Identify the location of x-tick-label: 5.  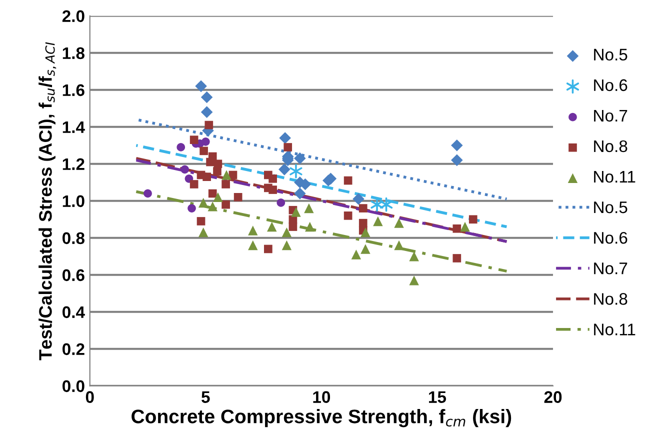
(206, 397).